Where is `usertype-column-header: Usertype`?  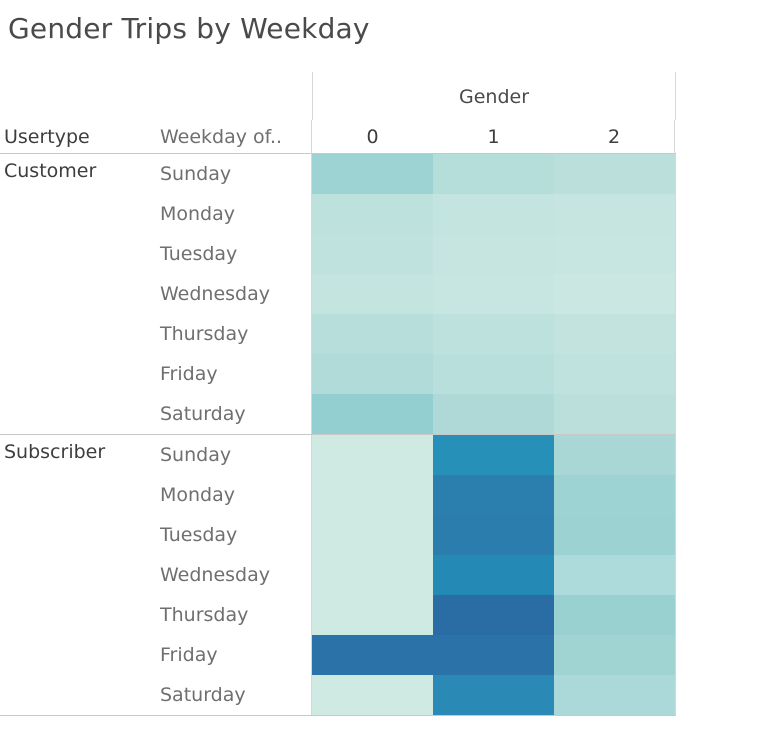
usertype-column-header: Usertype is located at coordinates (47, 136).